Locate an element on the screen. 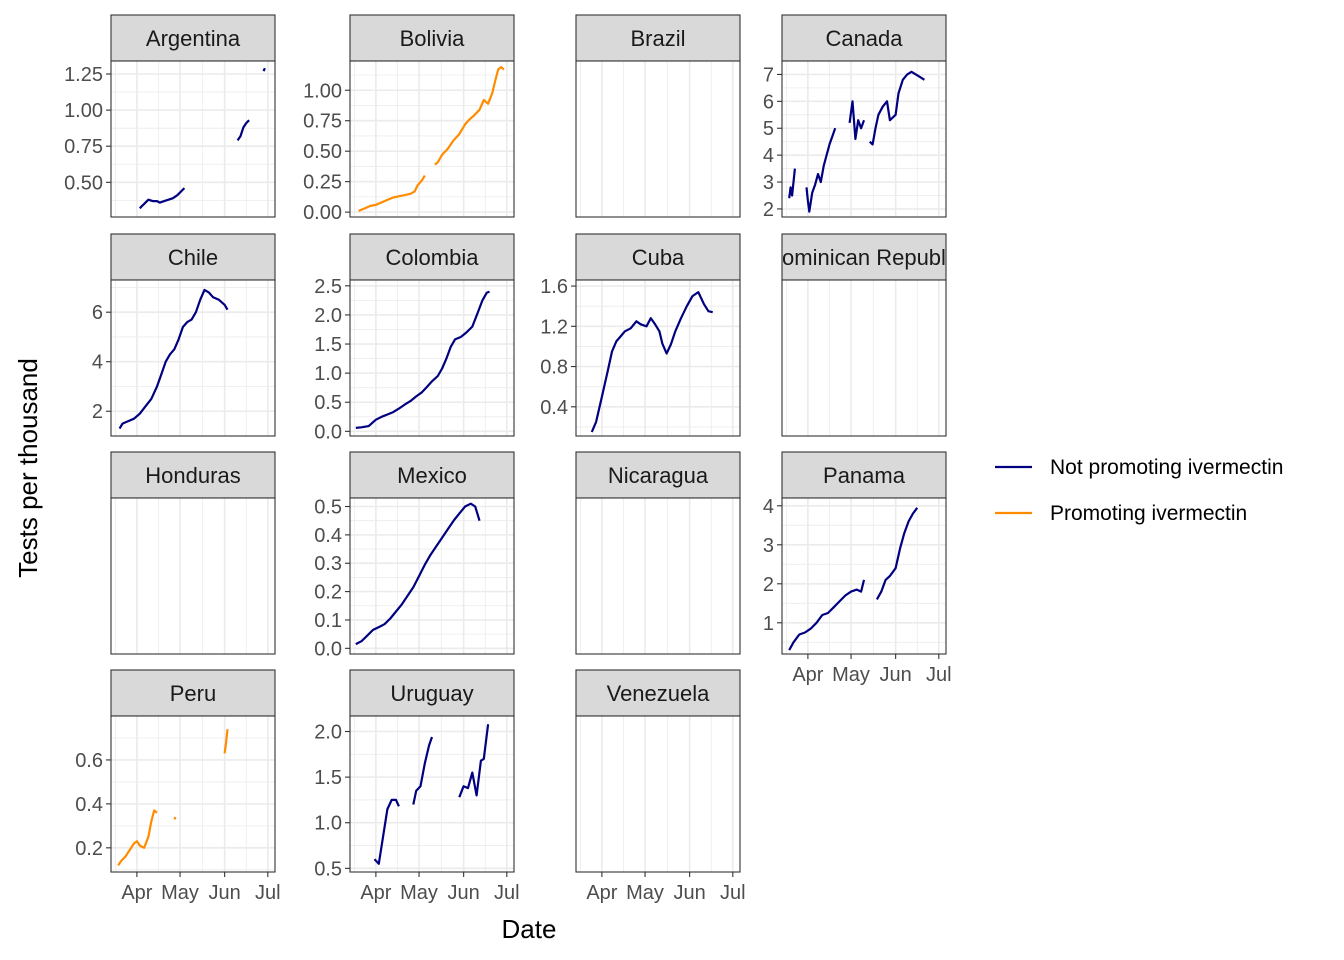  y-tick-label-panama: 3 is located at coordinates (768, 546).